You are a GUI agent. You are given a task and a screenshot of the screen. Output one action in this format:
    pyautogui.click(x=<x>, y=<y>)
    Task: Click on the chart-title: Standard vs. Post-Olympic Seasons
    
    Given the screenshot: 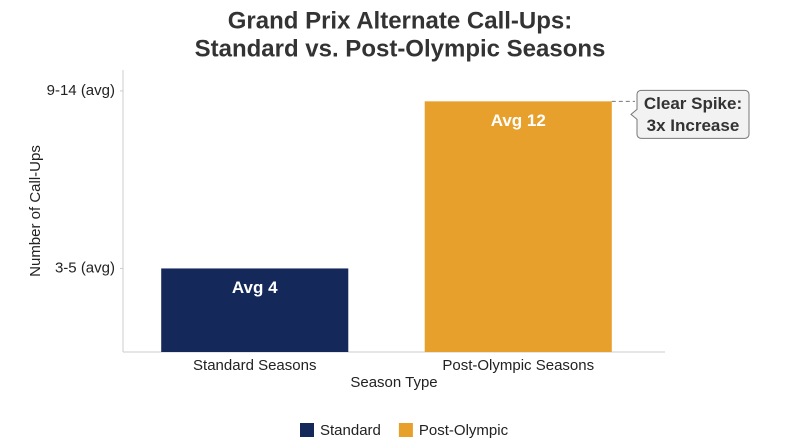 What is the action you would take?
    pyautogui.click(x=400, y=48)
    